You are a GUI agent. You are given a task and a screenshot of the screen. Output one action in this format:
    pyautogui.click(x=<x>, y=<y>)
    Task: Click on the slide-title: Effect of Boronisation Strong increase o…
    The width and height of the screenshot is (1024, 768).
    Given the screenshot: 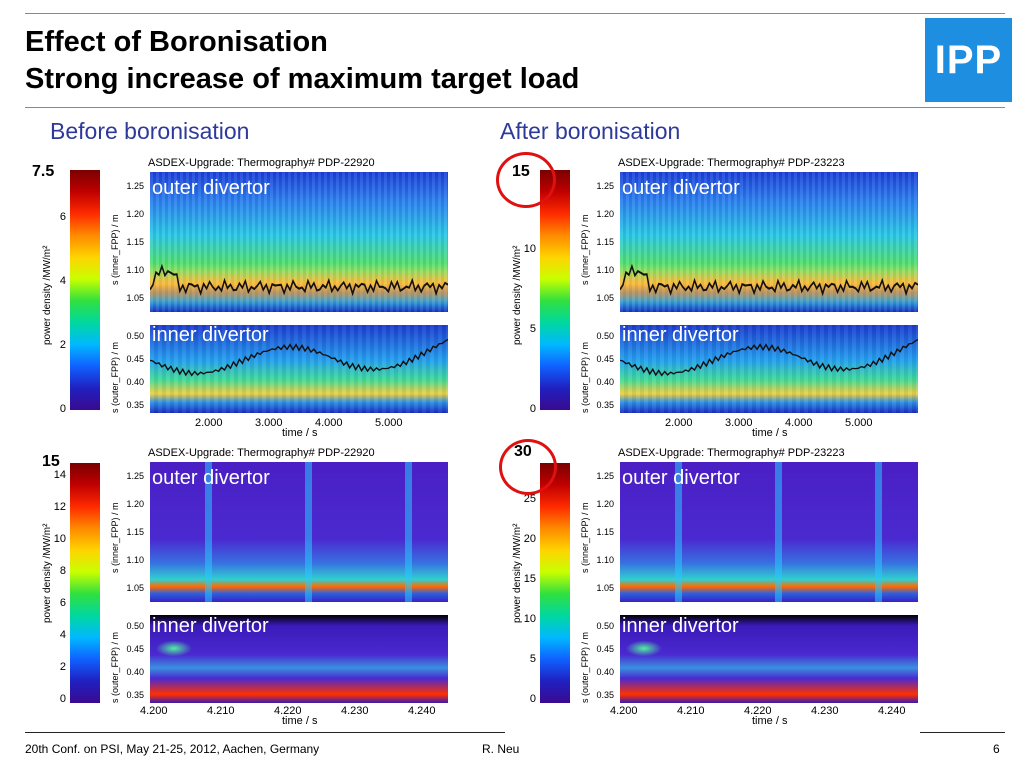 What is the action you would take?
    pyautogui.click(x=302, y=61)
    